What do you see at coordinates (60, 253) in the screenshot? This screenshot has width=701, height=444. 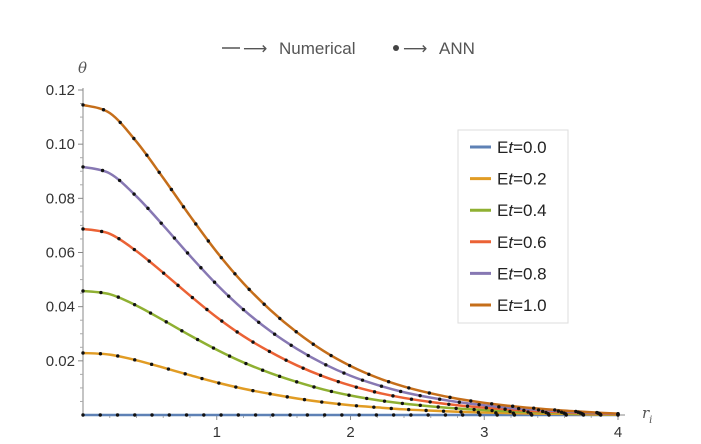 I see `y-tick-label: 0.06` at bounding box center [60, 253].